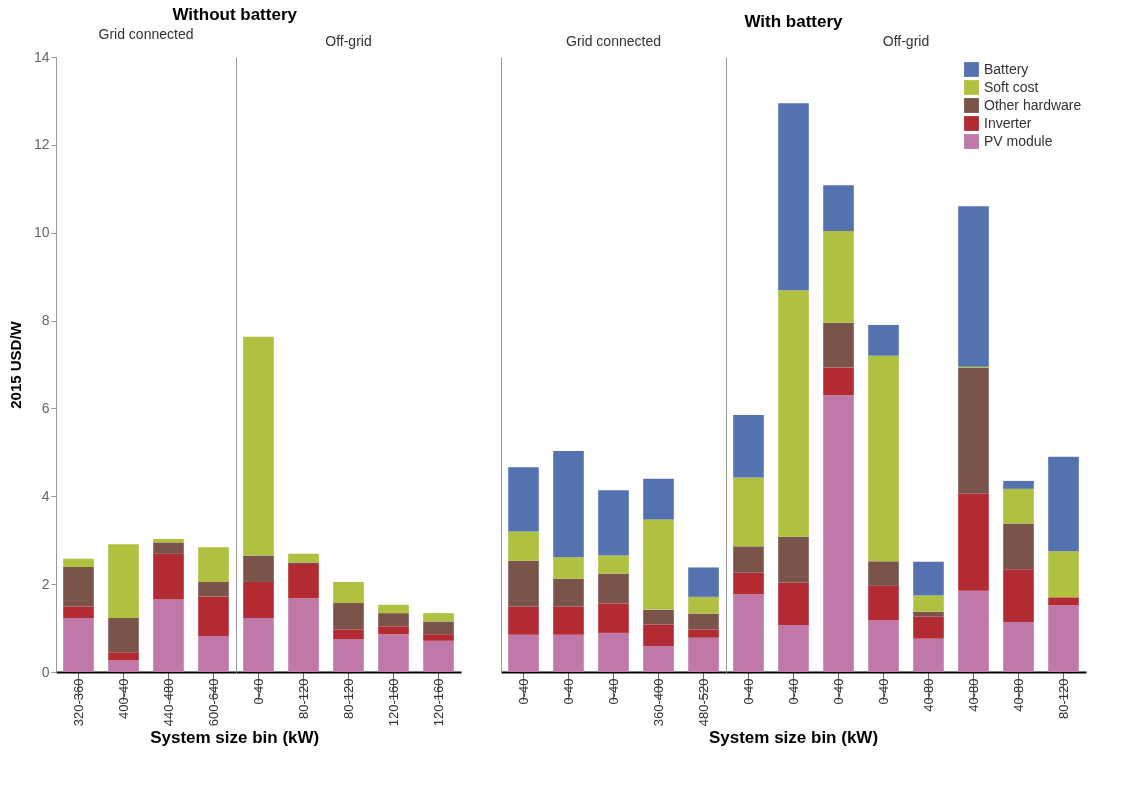 The image size is (1139, 802). Describe the element at coordinates (235, 14) in the screenshot. I see `chart-title: Without battery` at that location.